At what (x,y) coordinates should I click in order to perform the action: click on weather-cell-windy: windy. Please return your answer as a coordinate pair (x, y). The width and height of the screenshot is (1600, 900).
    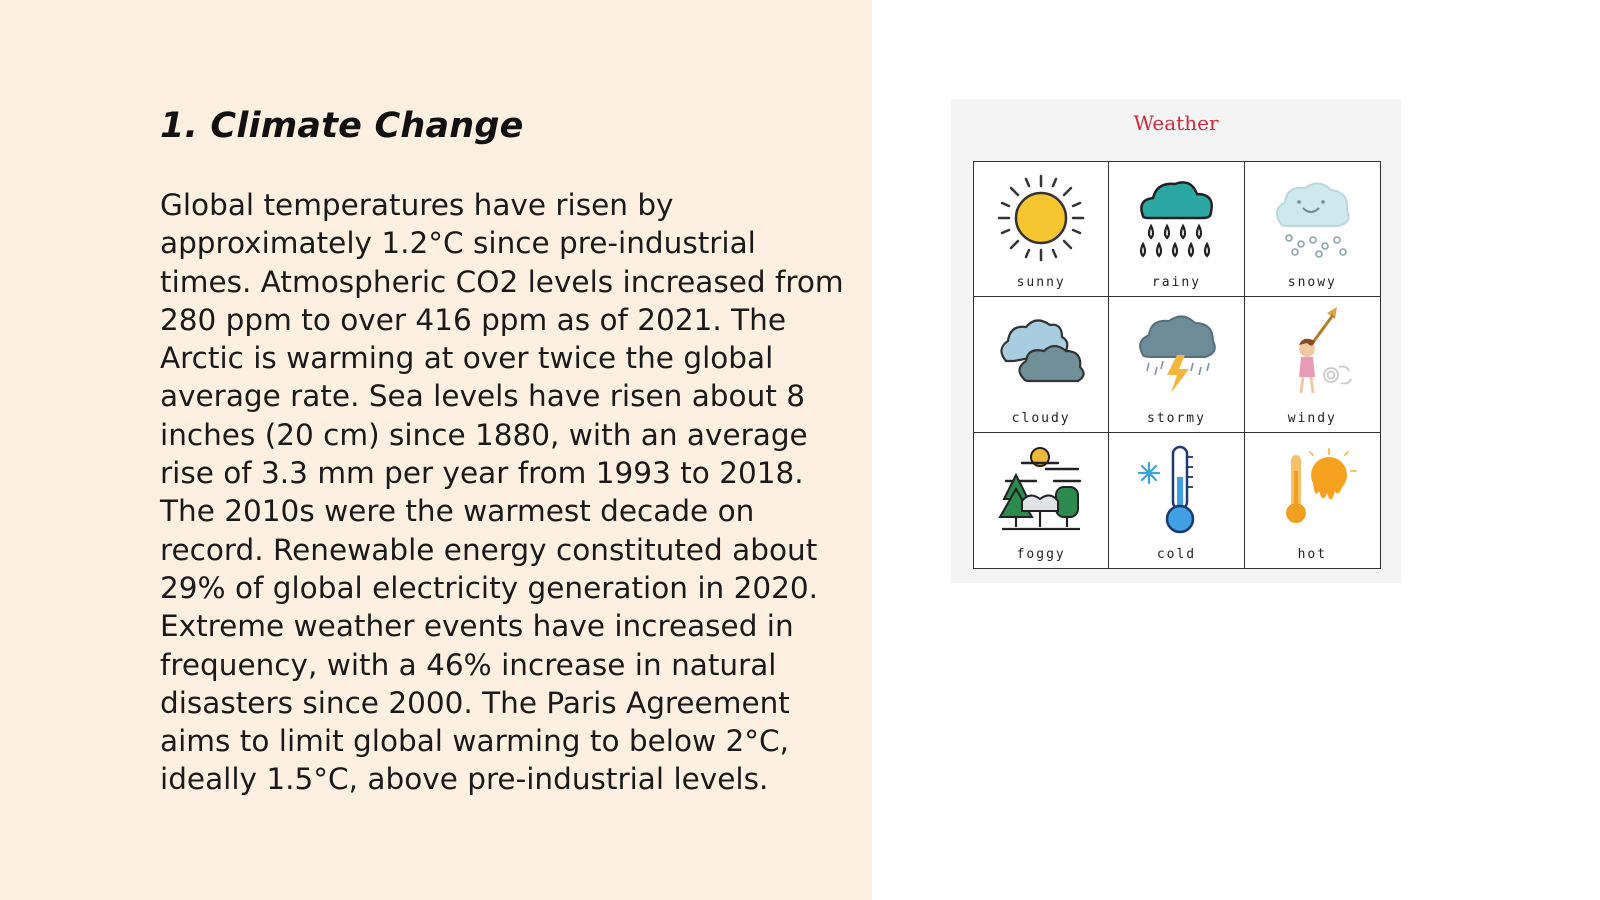
    Looking at the image, I should click on (1312, 365).